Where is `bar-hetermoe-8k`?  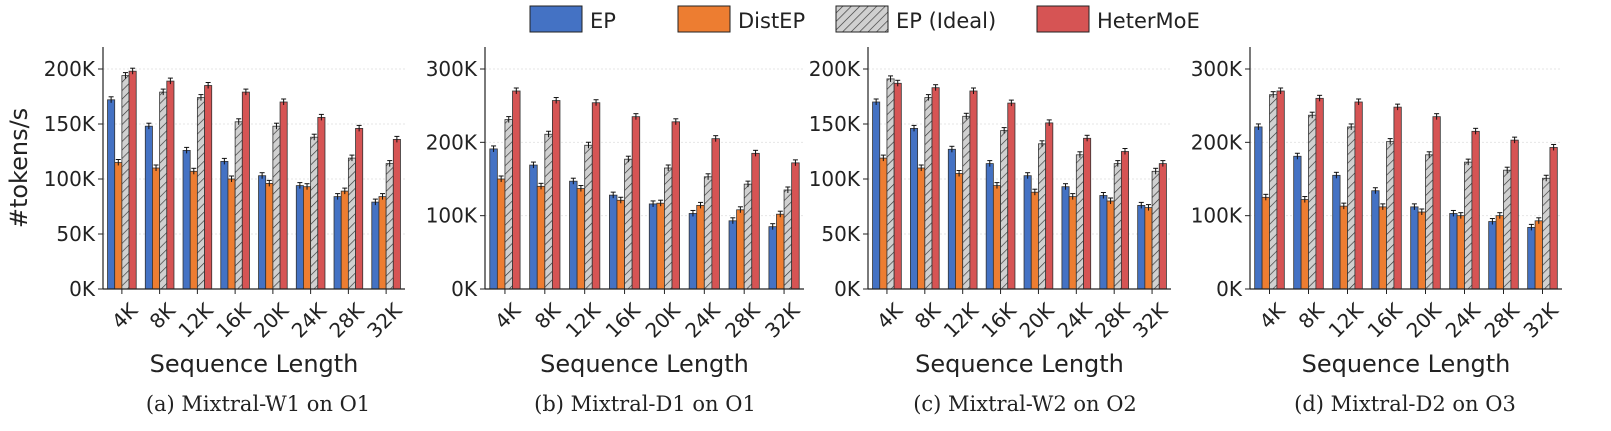 bar-hetermoe-8k is located at coordinates (556, 195).